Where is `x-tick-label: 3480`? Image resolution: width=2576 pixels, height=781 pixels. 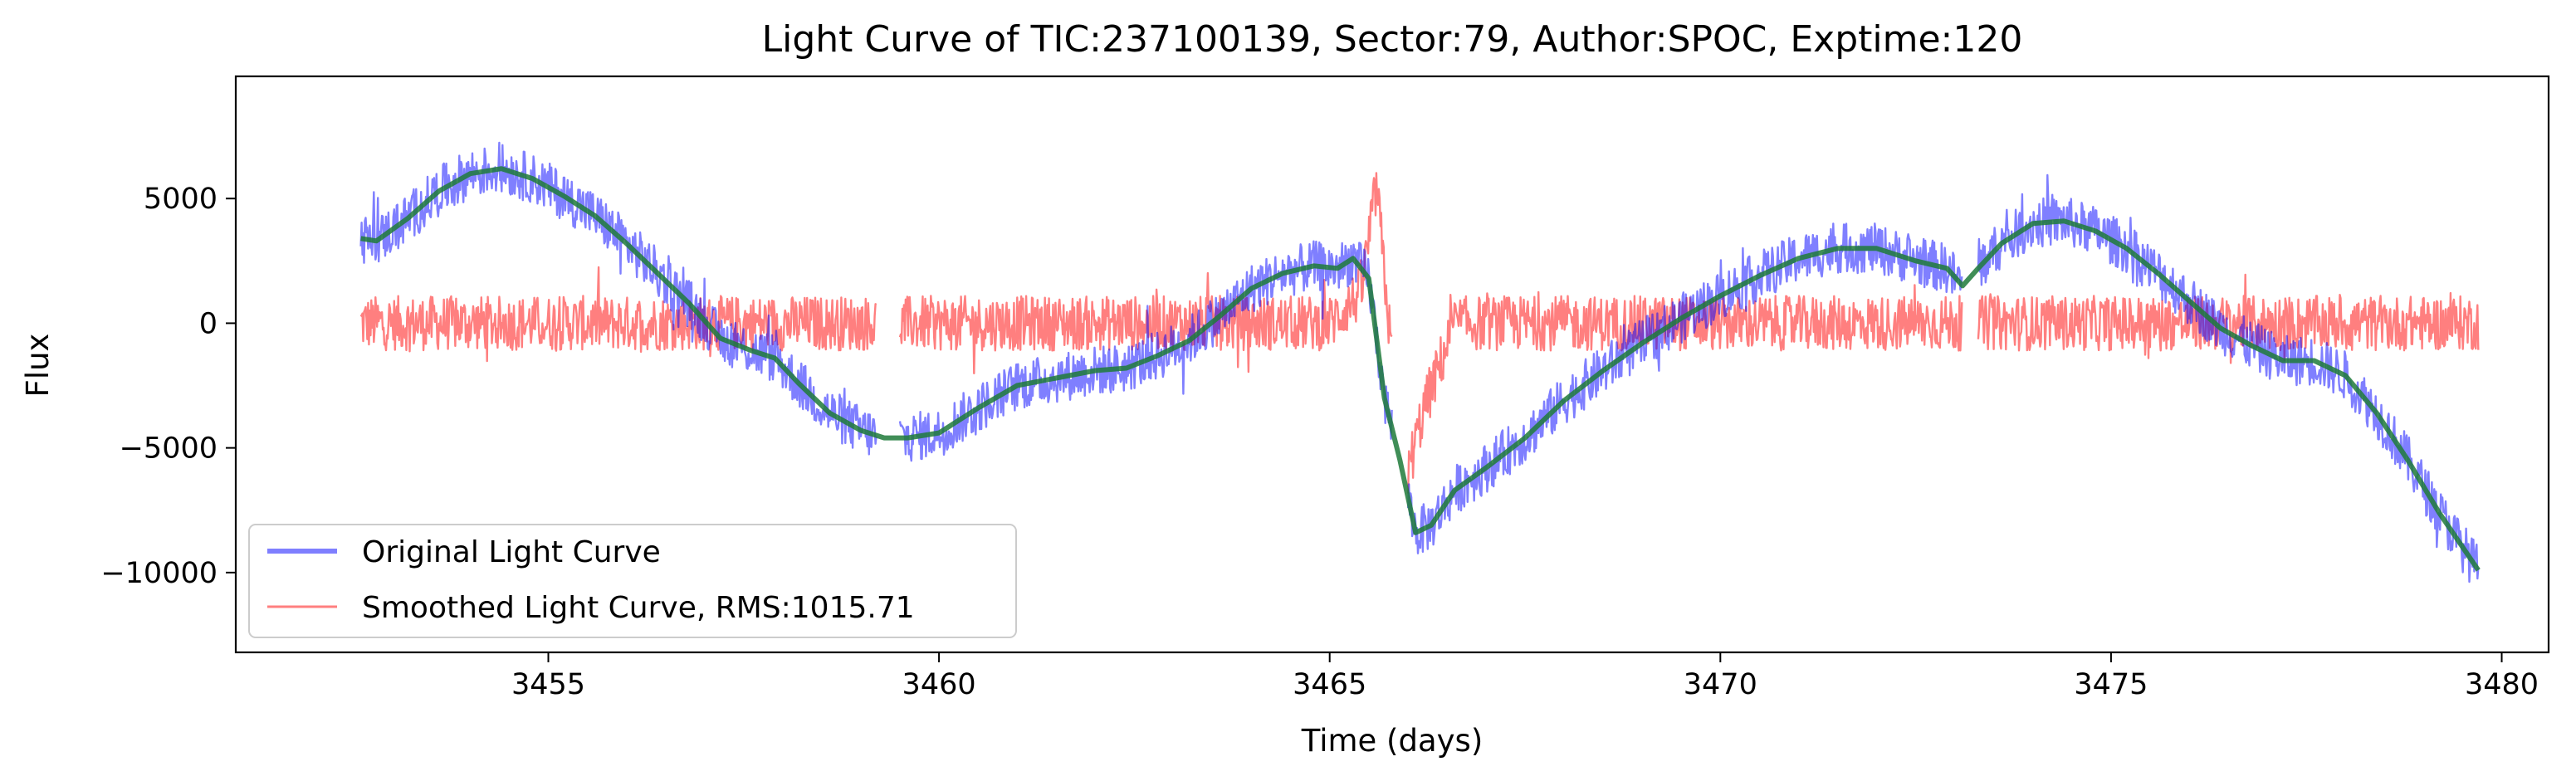 x-tick-label: 3480 is located at coordinates (2502, 684).